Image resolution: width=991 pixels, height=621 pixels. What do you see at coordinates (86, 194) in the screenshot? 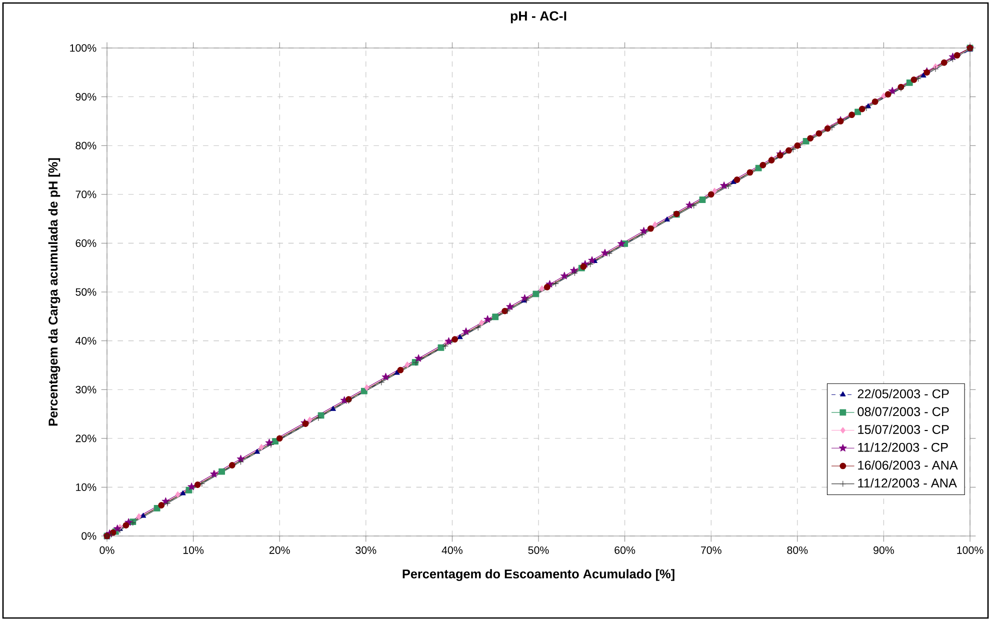
I see `y-tick-label: 70%` at bounding box center [86, 194].